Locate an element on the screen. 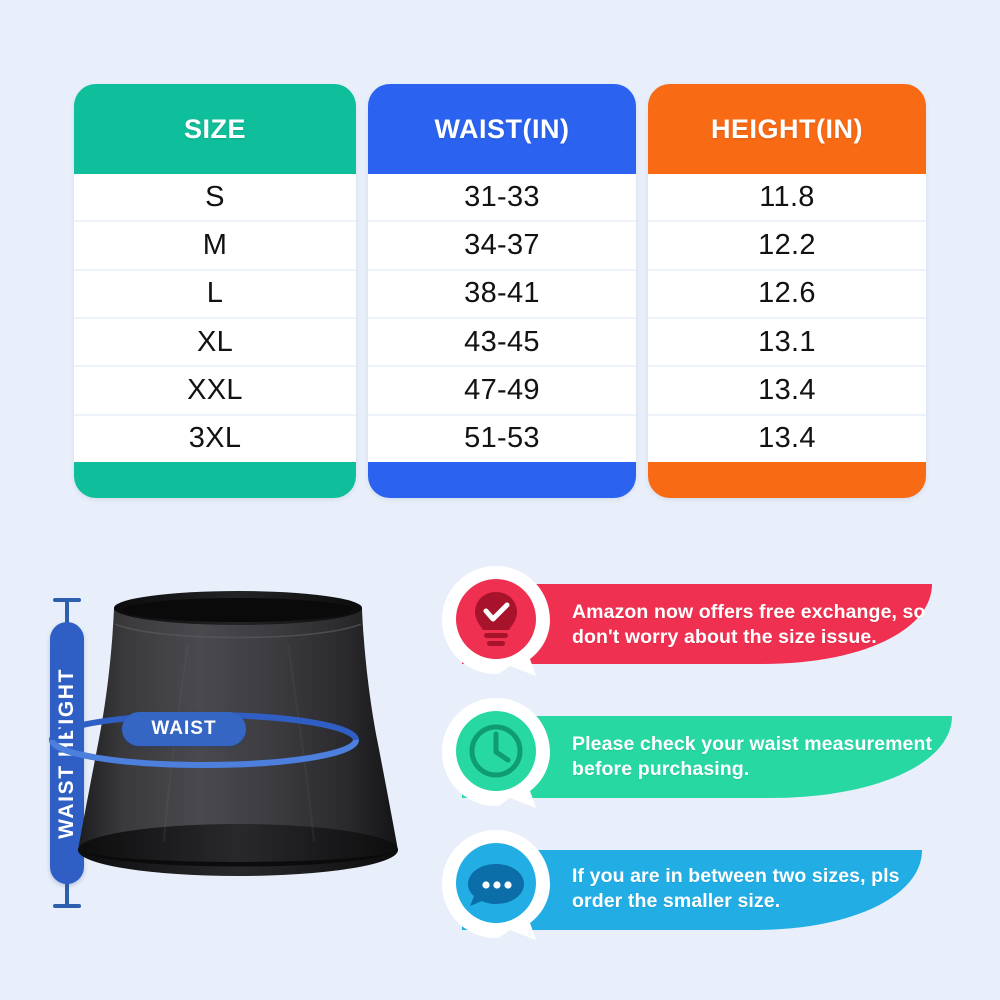  clock-icon is located at coordinates (496, 751).